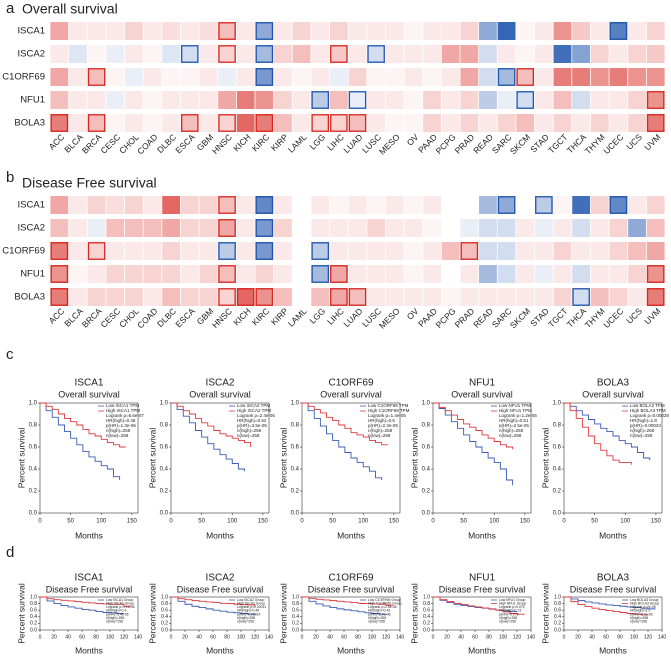  Describe the element at coordinates (640, 611) in the screenshot. I see `annotation: HR(high)=2.2` at that location.